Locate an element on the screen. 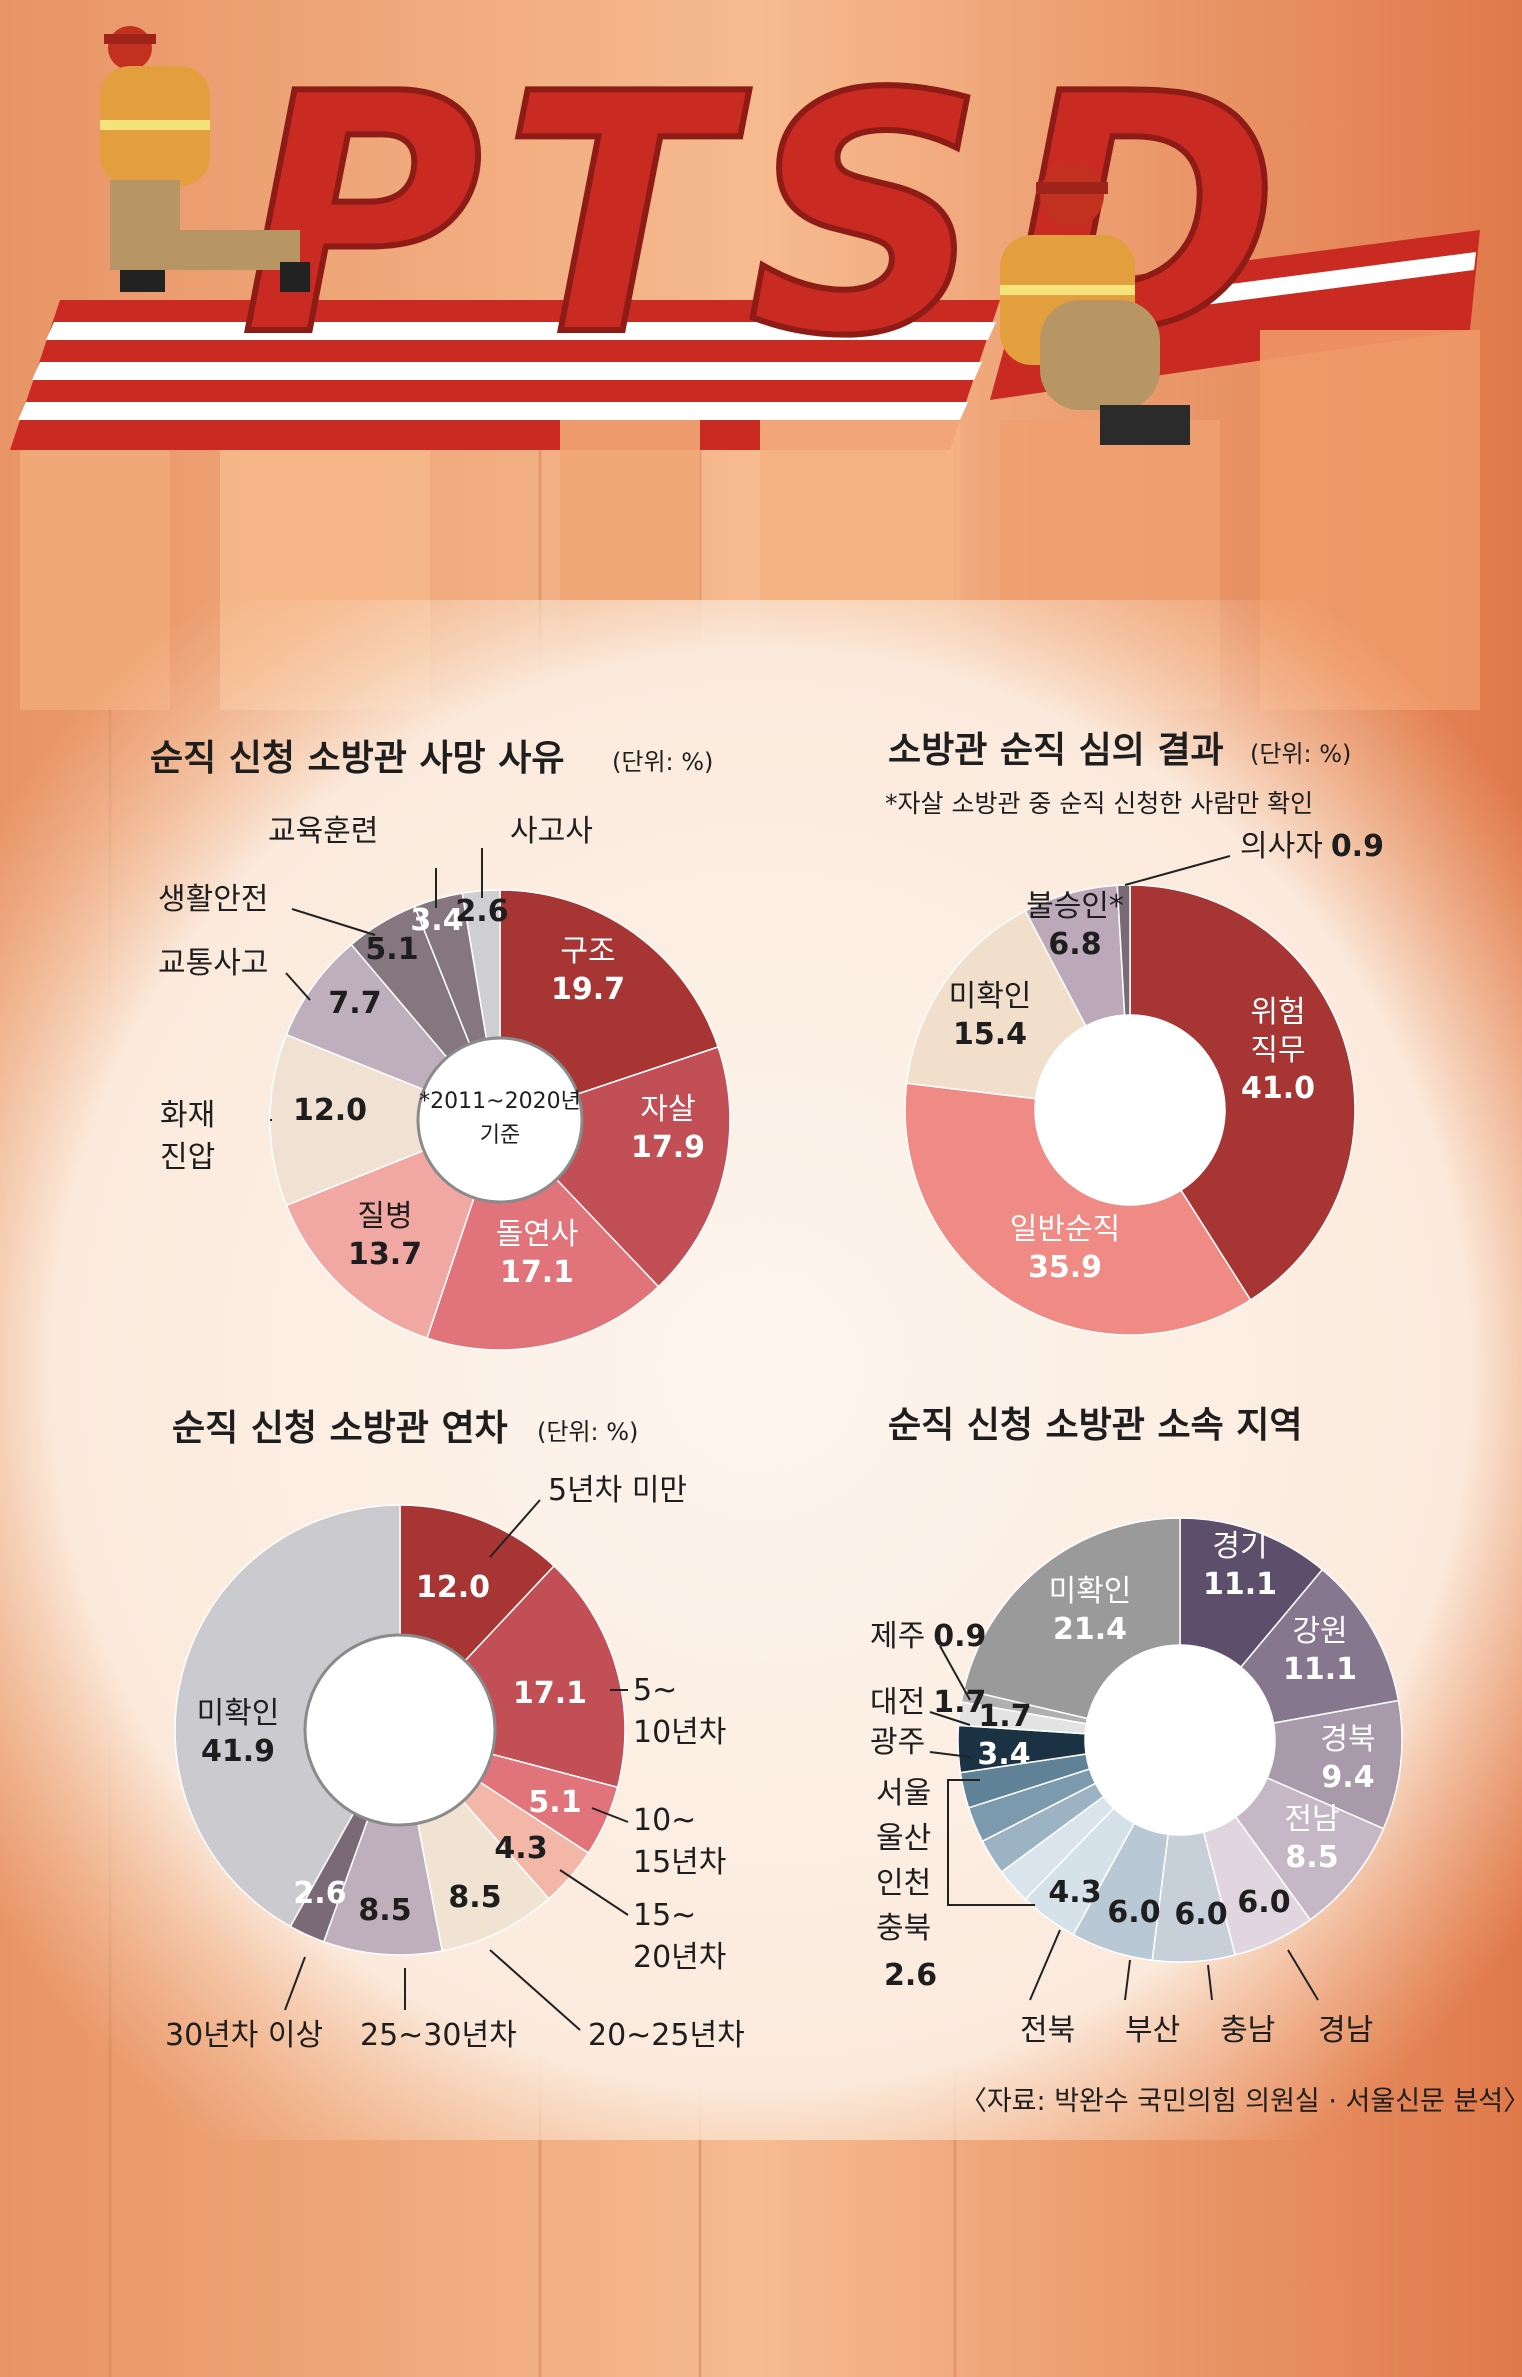  slice-value: 1.7 is located at coordinates (1004, 1716).